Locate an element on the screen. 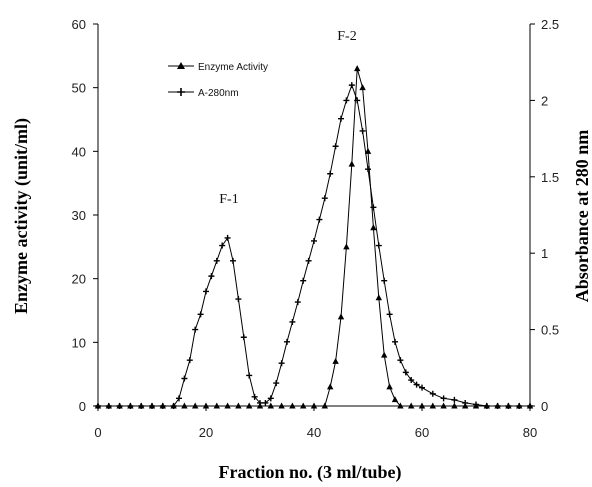  peak-label-f2: F-2 is located at coordinates (346, 36).